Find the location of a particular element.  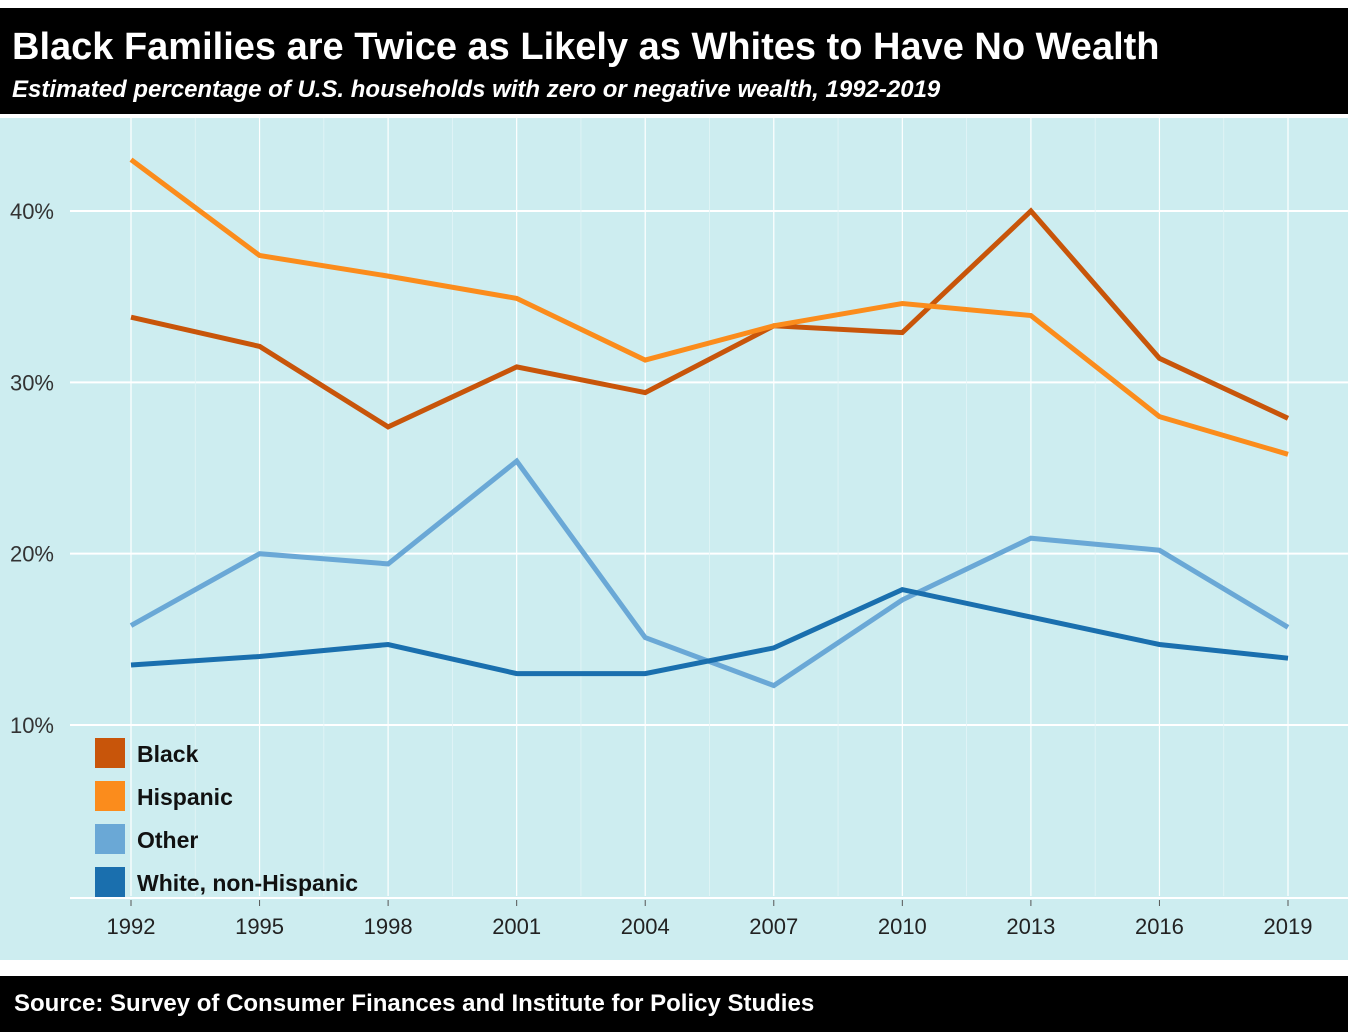

x-tick-label: 2019 is located at coordinates (1288, 926).